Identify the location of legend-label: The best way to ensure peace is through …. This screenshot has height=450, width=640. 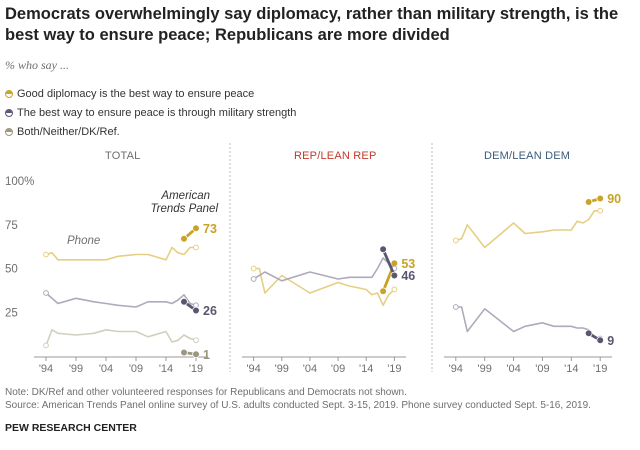
(157, 112).